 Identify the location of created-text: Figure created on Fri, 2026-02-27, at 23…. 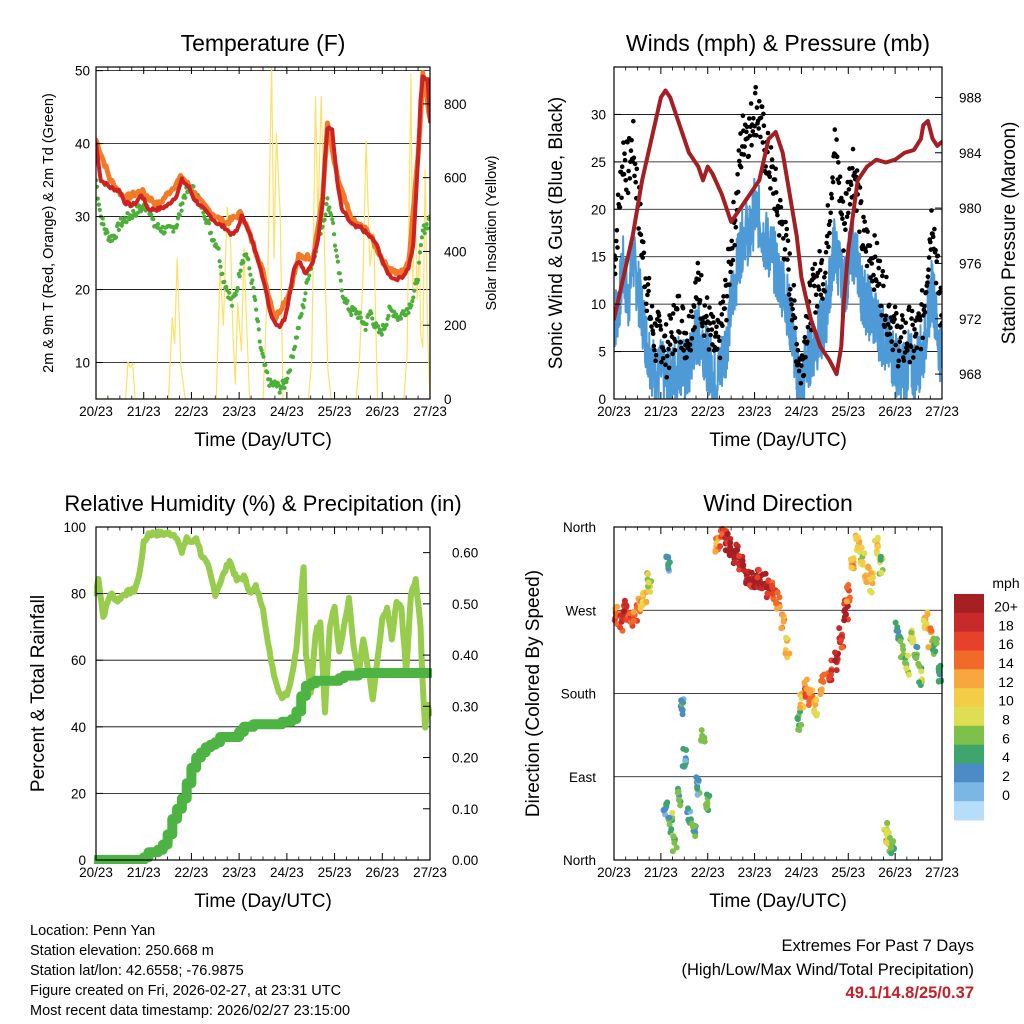
(186, 991).